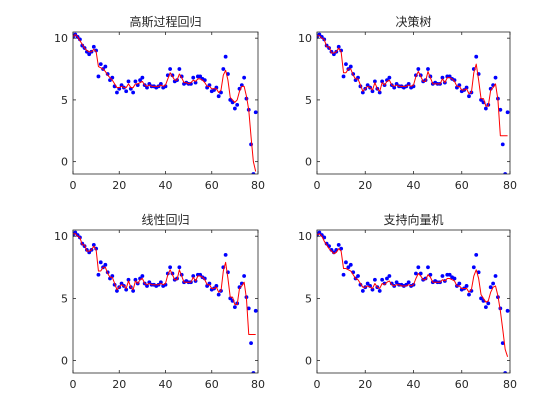  What do you see at coordinates (413, 21) in the screenshot?
I see `subplot-title: 决策树` at bounding box center [413, 21].